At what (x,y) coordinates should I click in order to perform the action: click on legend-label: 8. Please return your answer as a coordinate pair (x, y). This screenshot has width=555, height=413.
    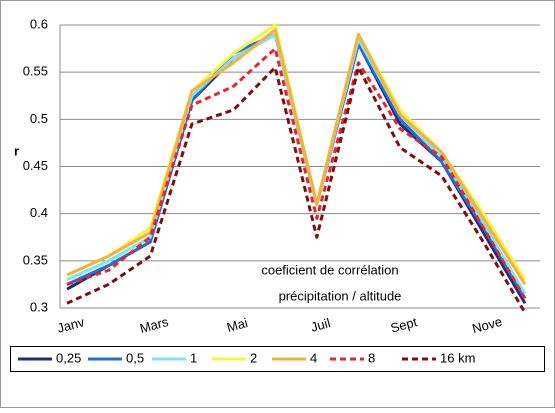
    Looking at the image, I should click on (371, 357).